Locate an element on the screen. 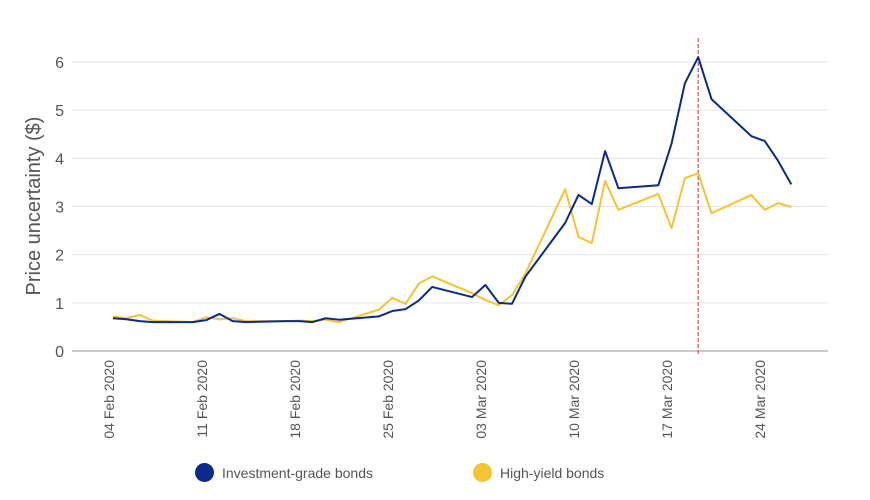  y-tick-label: 0 is located at coordinates (59, 352).